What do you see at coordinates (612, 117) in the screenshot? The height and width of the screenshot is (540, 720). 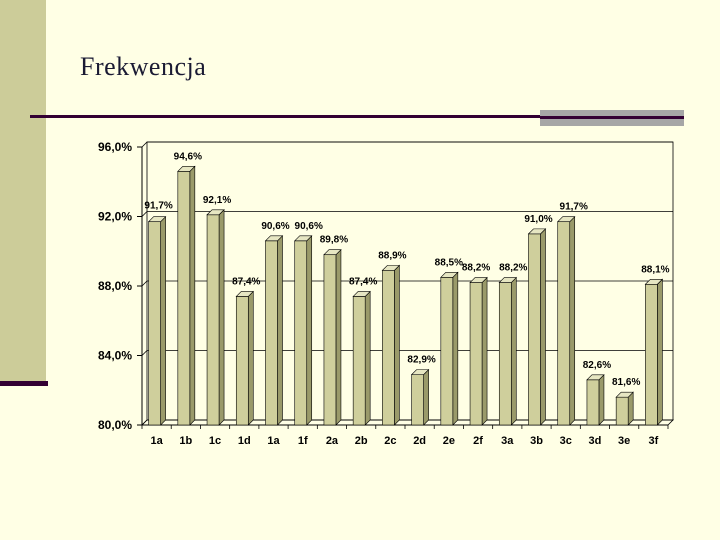 I see `title-divider-accent-line` at bounding box center [612, 117].